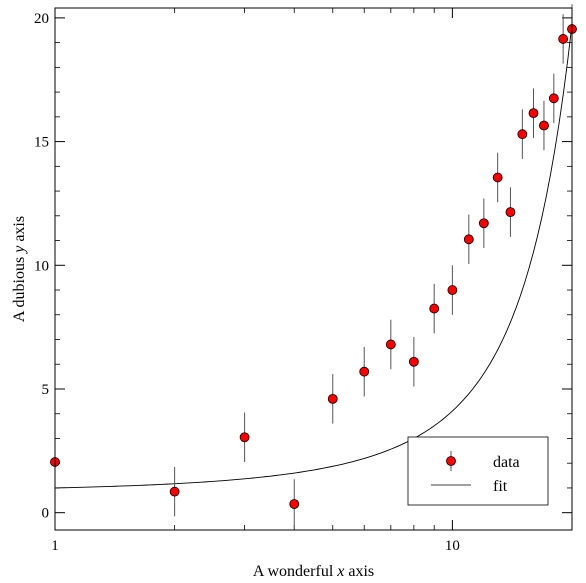 The image size is (586, 583). I want to click on x-tick-label: 1, so click(55, 546).